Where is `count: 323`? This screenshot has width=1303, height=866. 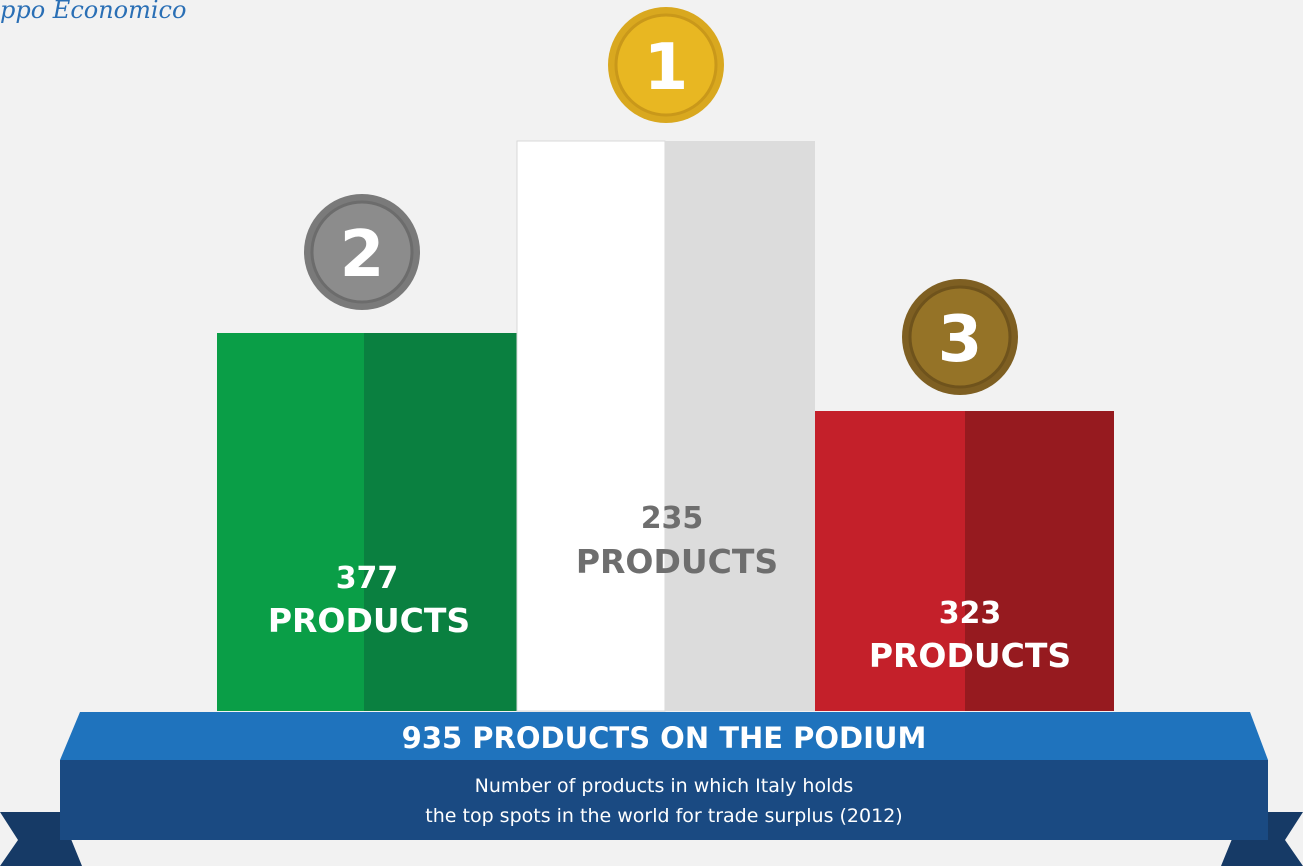 count: 323 is located at coordinates (970, 613).